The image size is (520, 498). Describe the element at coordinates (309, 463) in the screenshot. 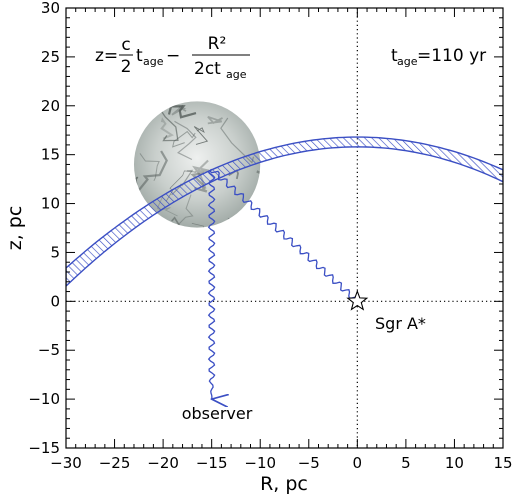

I see `x-tick-label: −5` at that location.